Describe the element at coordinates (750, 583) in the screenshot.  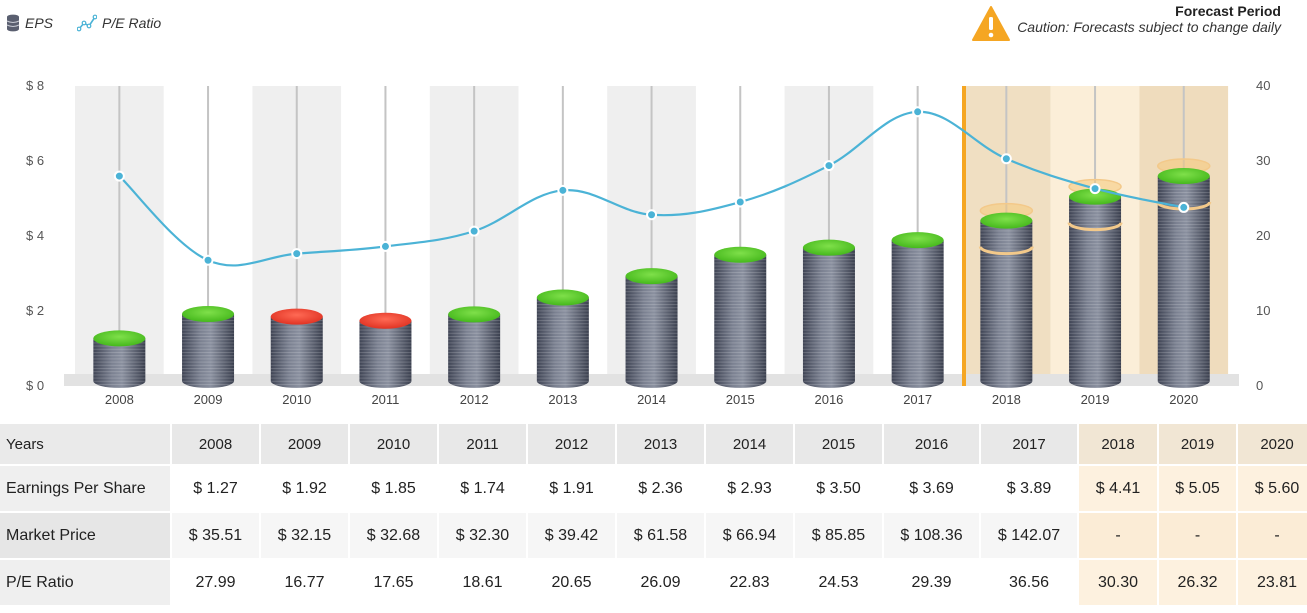
I see `table-cell: 22.83` at that location.